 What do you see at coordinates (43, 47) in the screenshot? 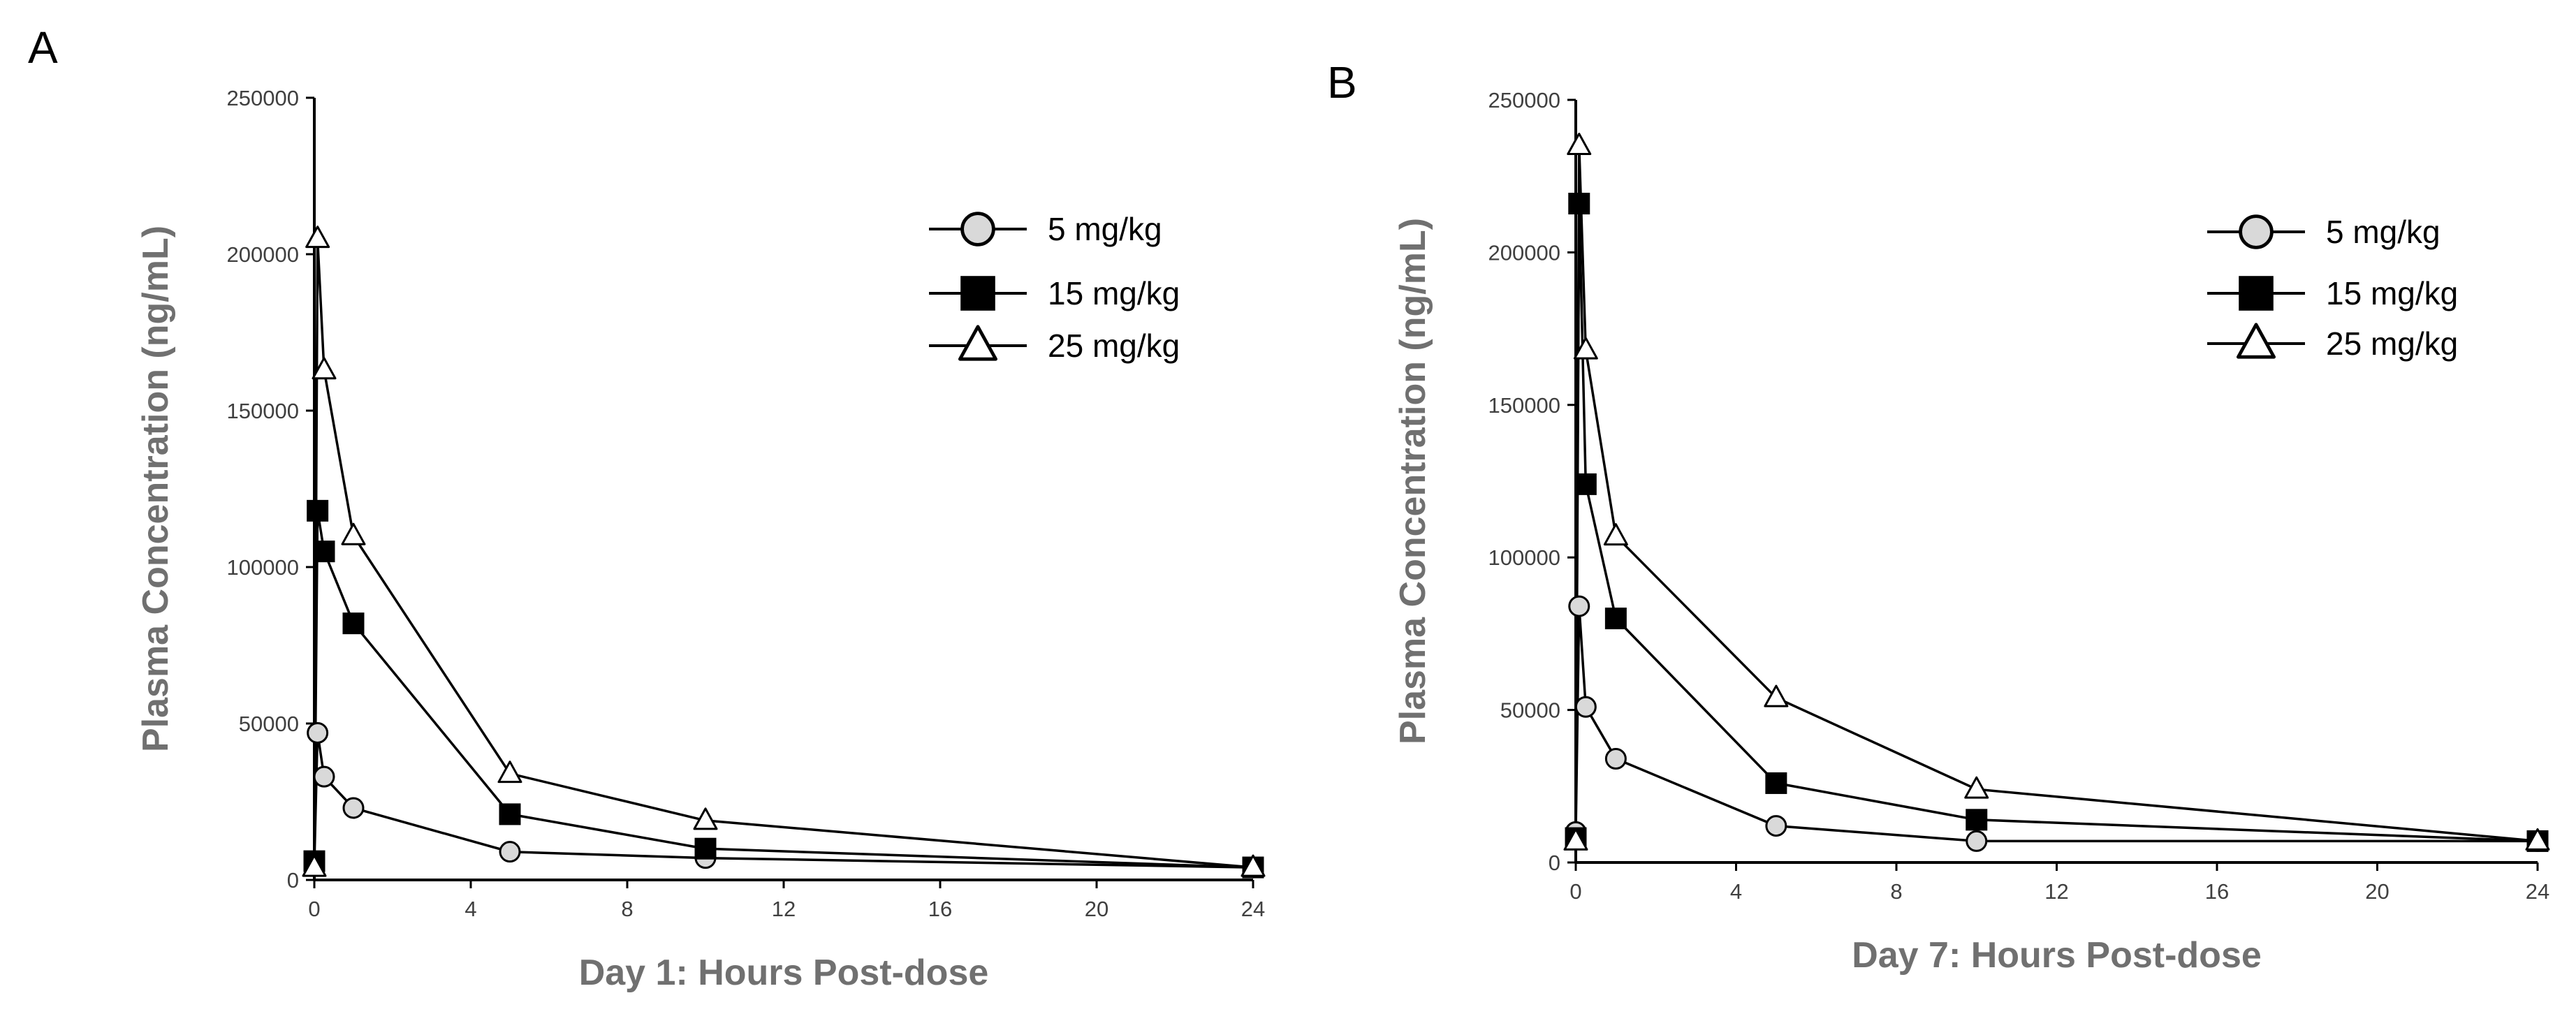
I see `panel-letter: A` at bounding box center [43, 47].